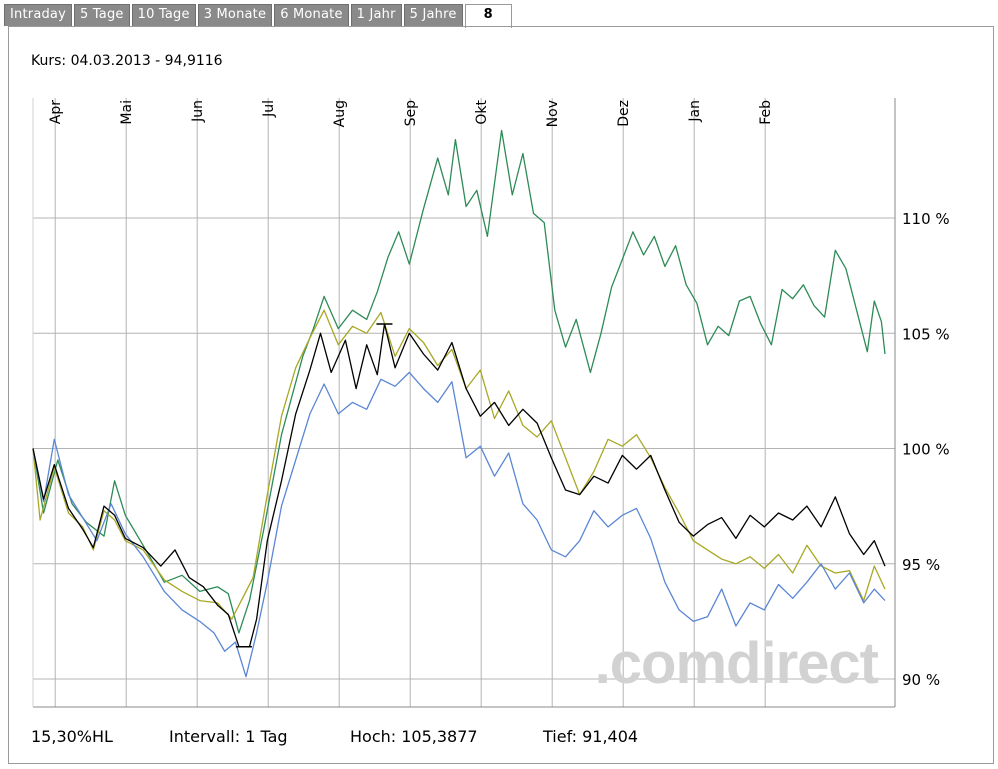 This screenshot has height=769, width=998. Describe the element at coordinates (553, 113) in the screenshot. I see `x-tick-label: Nov` at that location.